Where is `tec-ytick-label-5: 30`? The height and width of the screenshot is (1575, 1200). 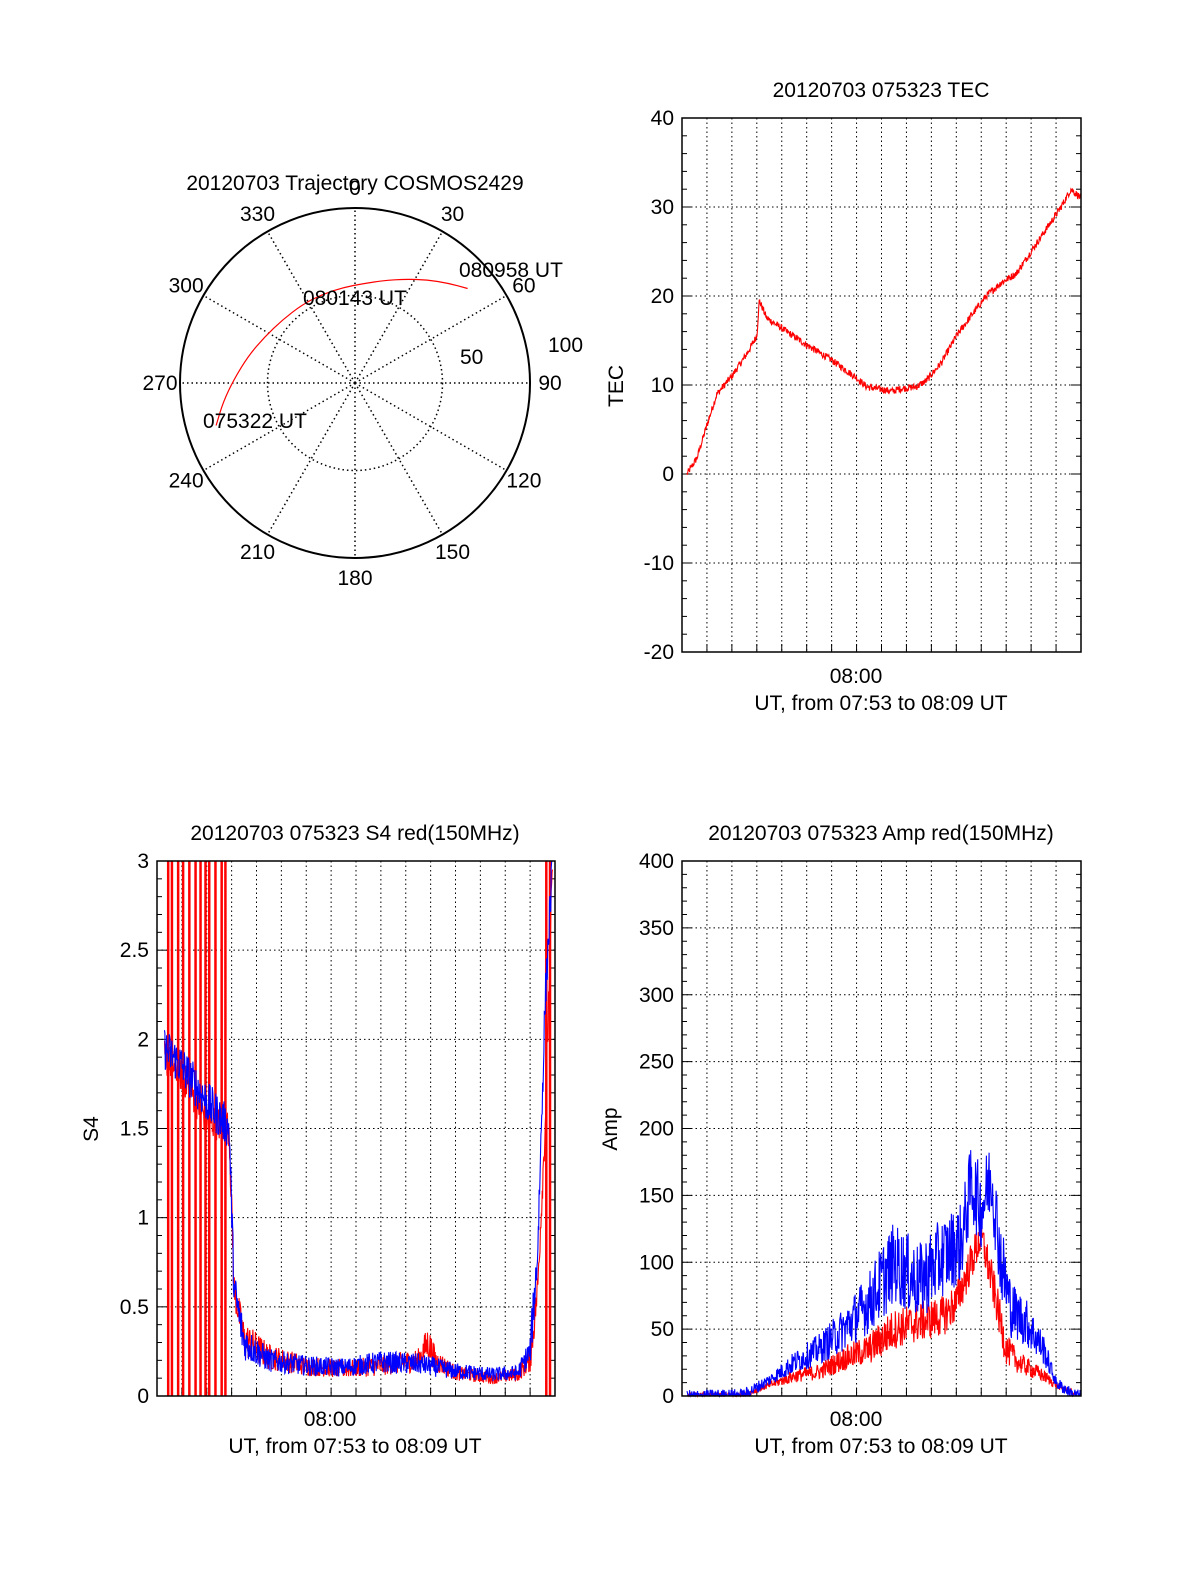
tec-ytick-label-5: 30 is located at coordinates (662, 207).